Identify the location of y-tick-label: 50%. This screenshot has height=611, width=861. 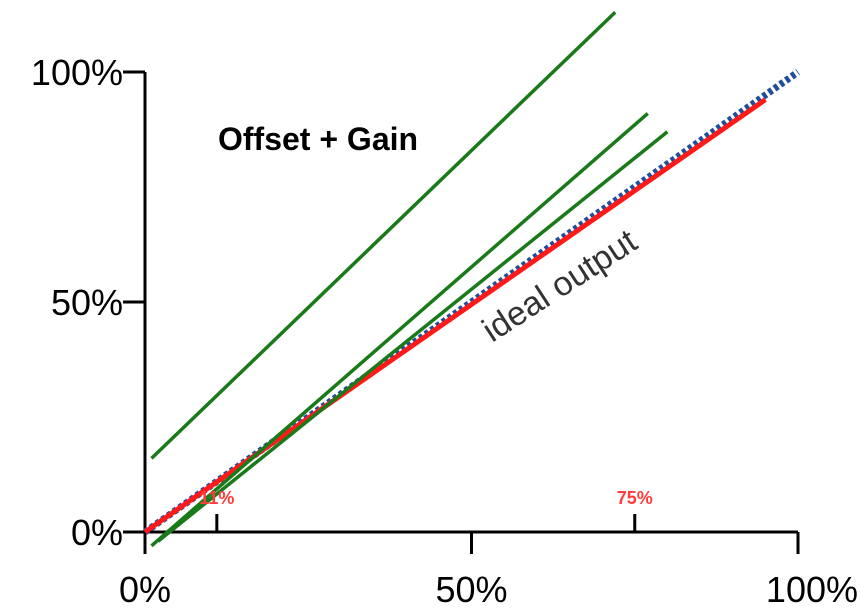
(87, 302).